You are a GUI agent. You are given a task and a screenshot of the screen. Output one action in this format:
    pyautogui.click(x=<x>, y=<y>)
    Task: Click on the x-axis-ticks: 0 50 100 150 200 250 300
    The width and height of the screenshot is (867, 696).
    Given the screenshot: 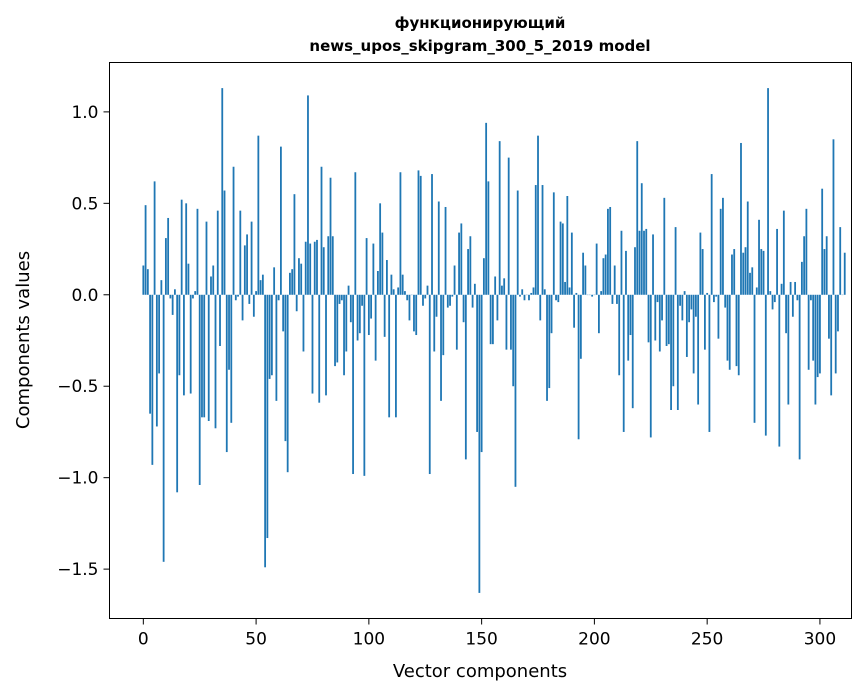 What is the action you would take?
    pyautogui.click(x=487, y=634)
    